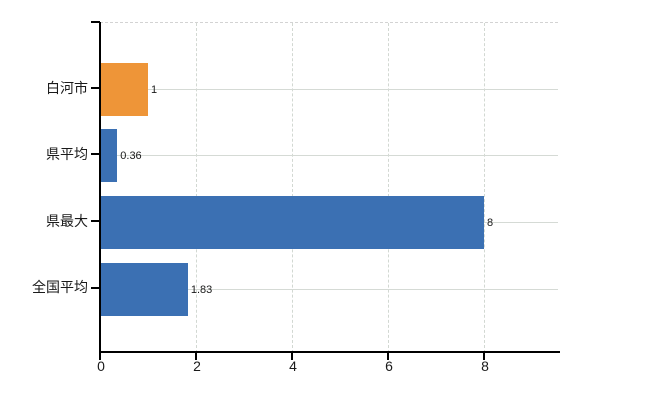 The height and width of the screenshot is (400, 650). I want to click on bar-shirakawa, so click(124, 89).